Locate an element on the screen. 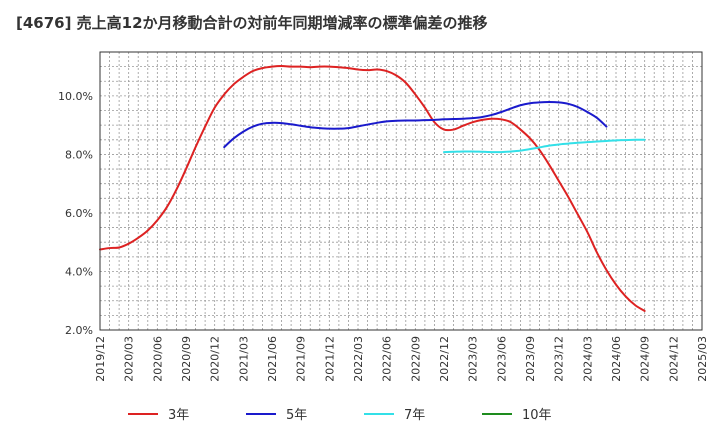 The height and width of the screenshot is (444, 720). x-tick-label: 2020/06 is located at coordinates (157, 359).